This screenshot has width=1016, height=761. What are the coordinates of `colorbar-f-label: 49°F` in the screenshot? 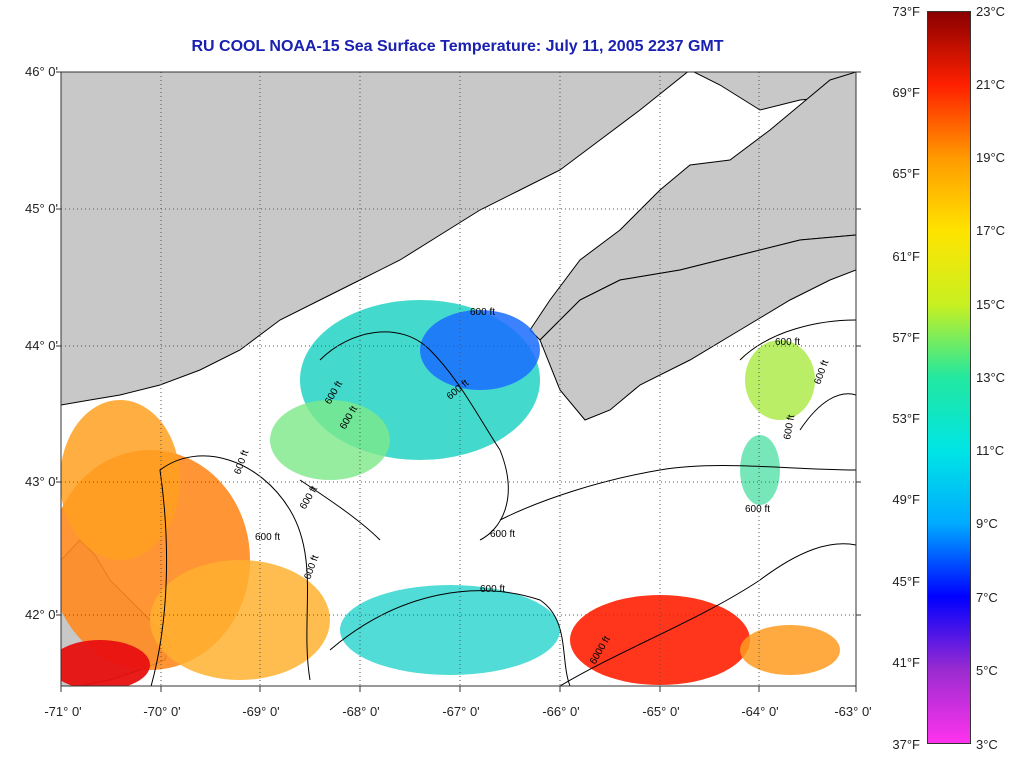 It's located at (906, 499).